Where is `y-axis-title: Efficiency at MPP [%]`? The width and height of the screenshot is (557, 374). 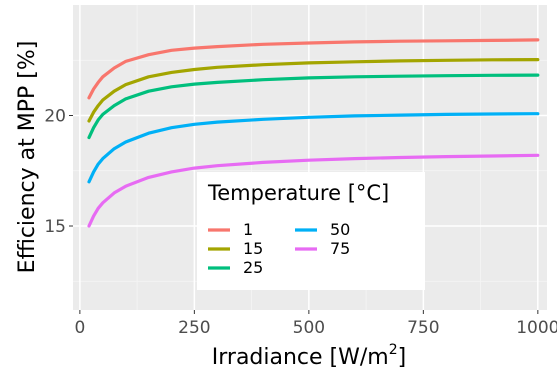 y-axis-title: Efficiency at MPP [%] is located at coordinates (27, 157).